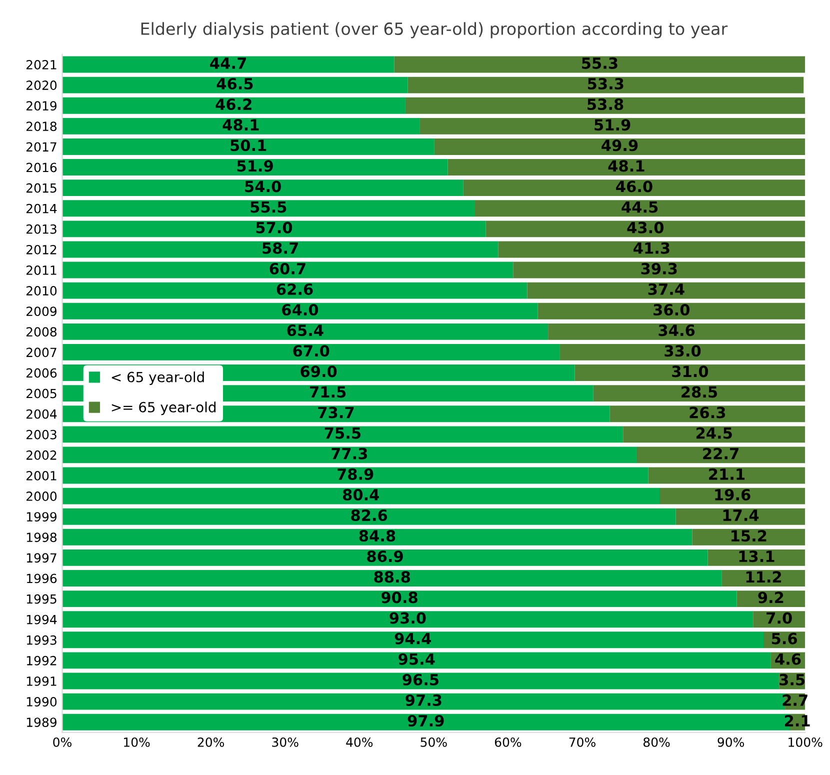 The width and height of the screenshot is (830, 775). I want to click on data-label: 71.5, so click(328, 392).